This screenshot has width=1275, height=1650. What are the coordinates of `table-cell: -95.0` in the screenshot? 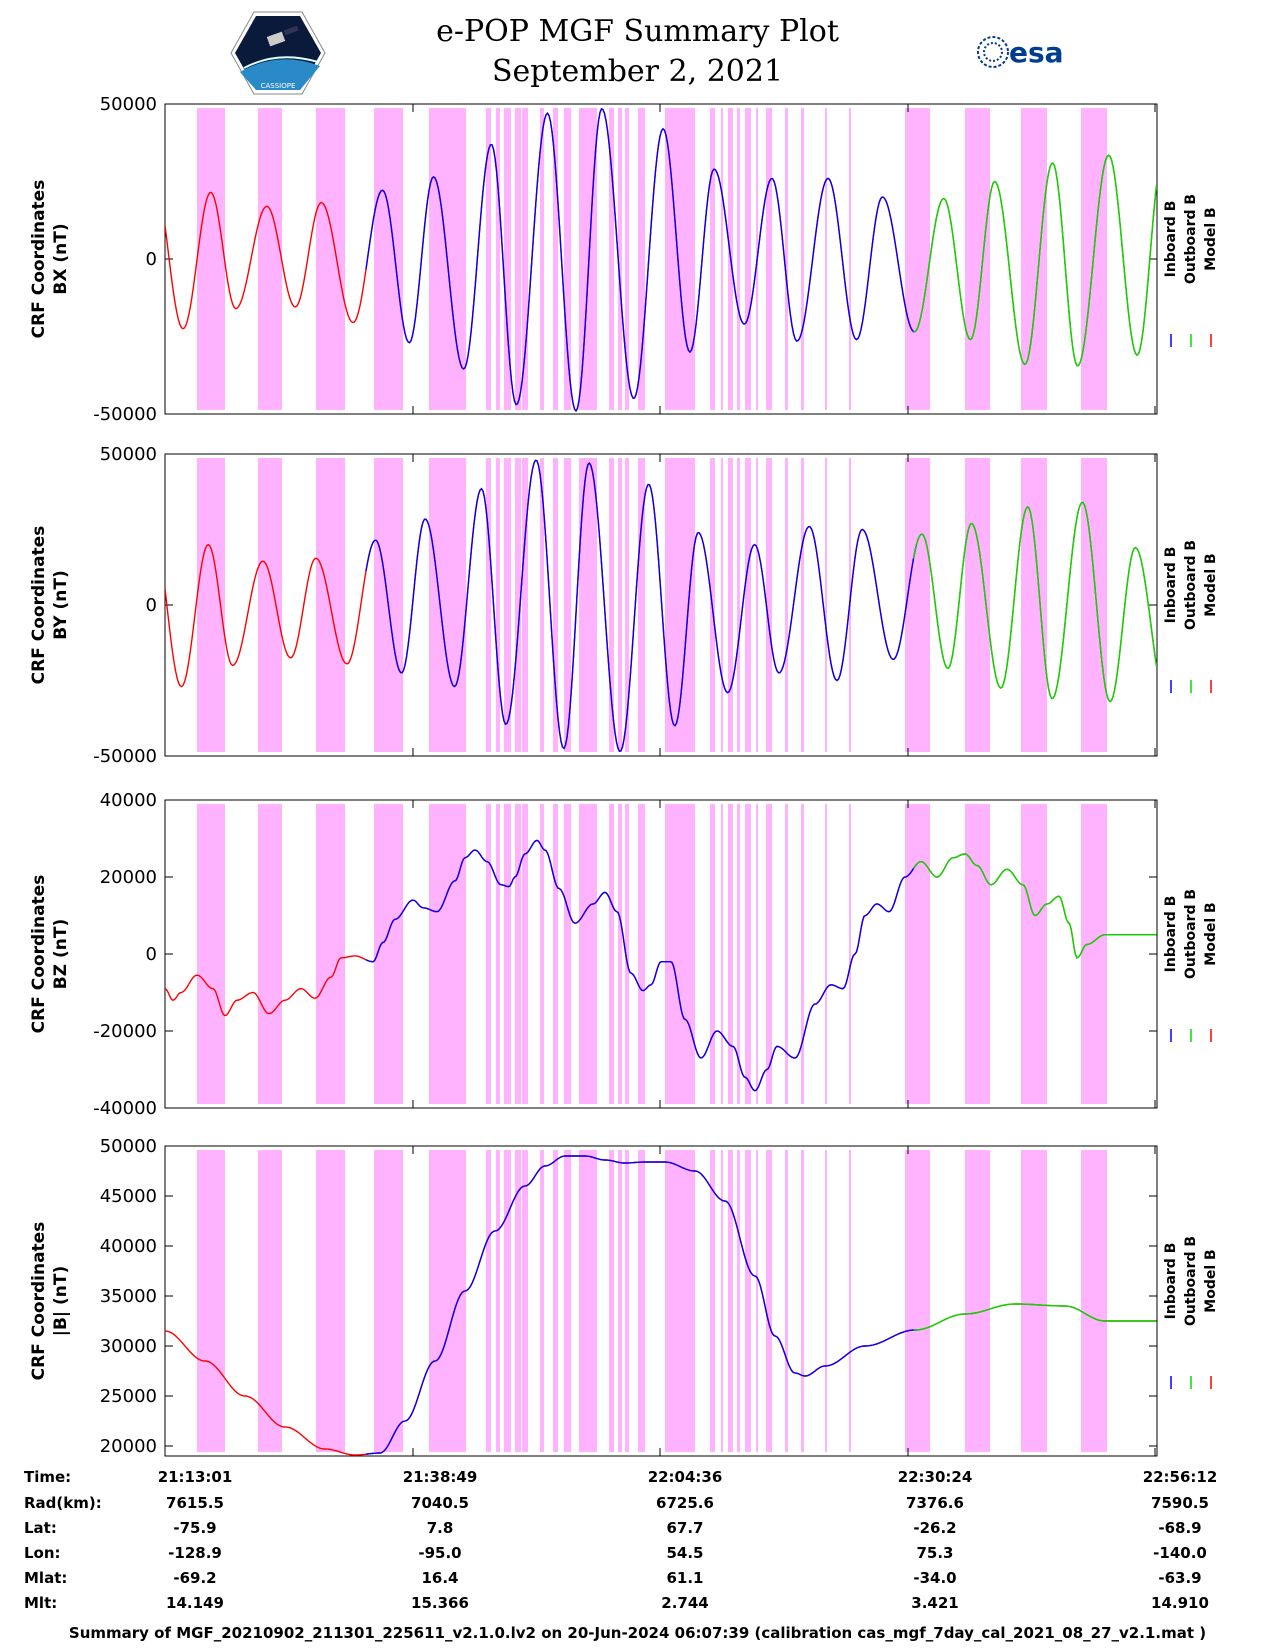 It's located at (440, 1553).